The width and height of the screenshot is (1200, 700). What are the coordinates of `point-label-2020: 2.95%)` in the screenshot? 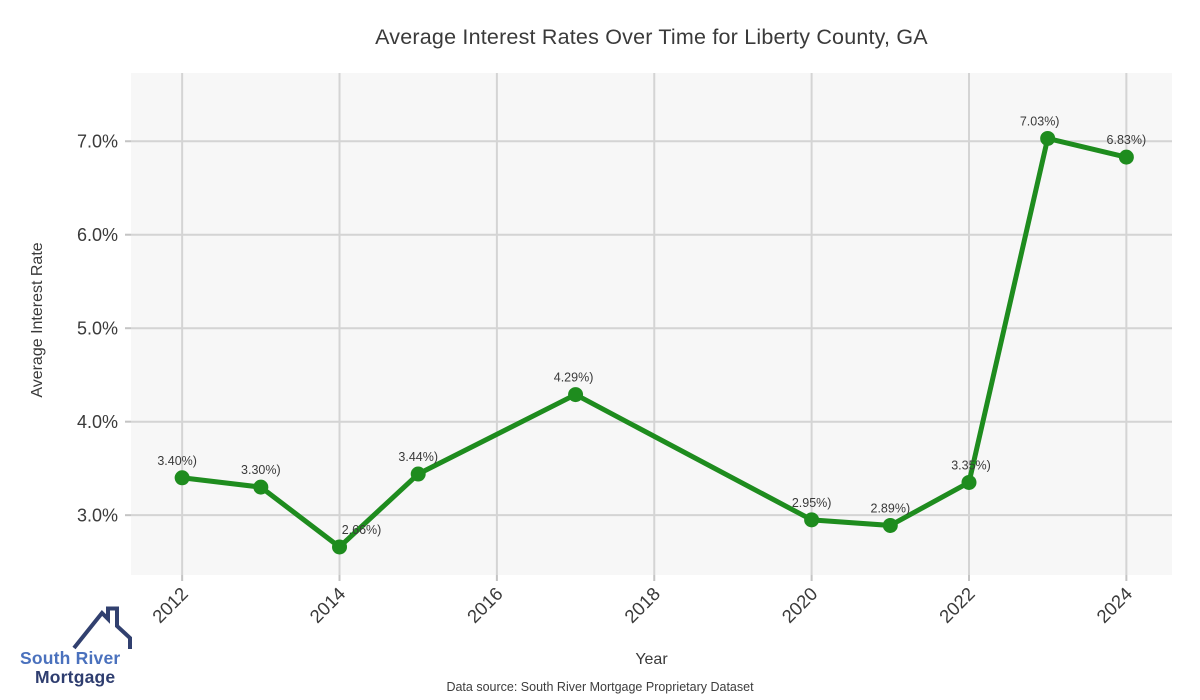 It's located at (812, 503).